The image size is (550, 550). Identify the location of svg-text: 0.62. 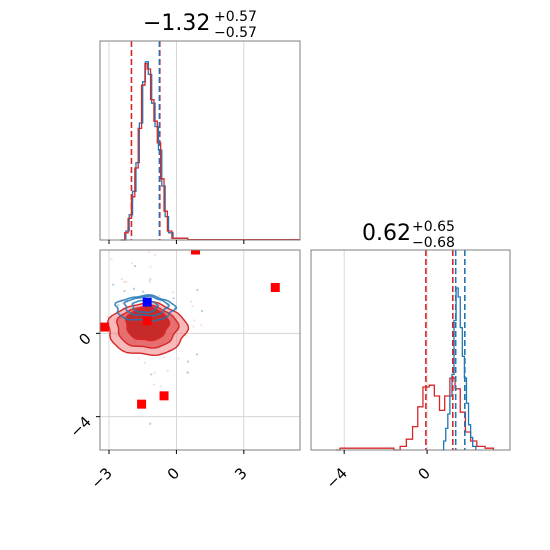
(386, 233).